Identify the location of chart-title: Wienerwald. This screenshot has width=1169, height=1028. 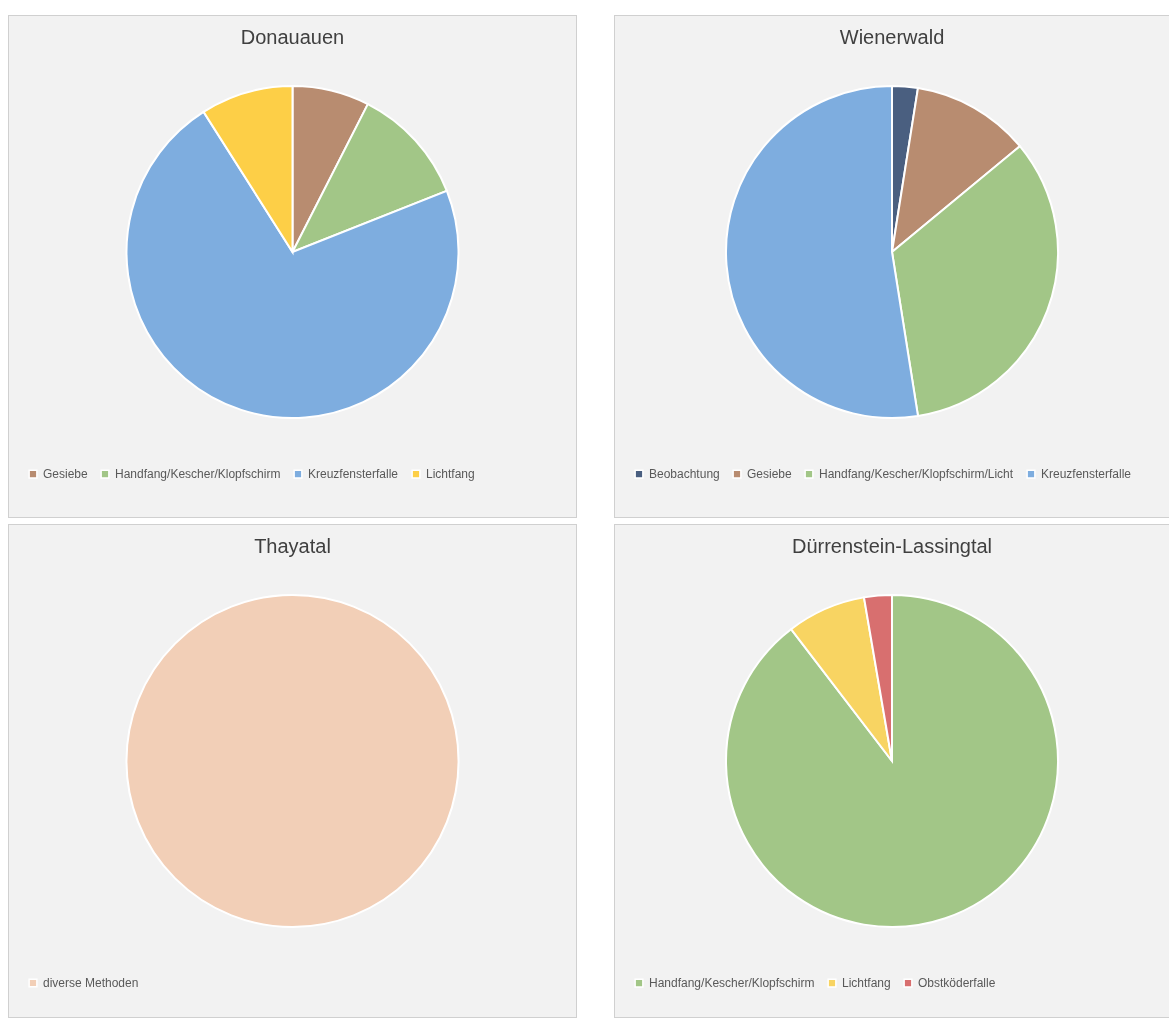
(892, 37).